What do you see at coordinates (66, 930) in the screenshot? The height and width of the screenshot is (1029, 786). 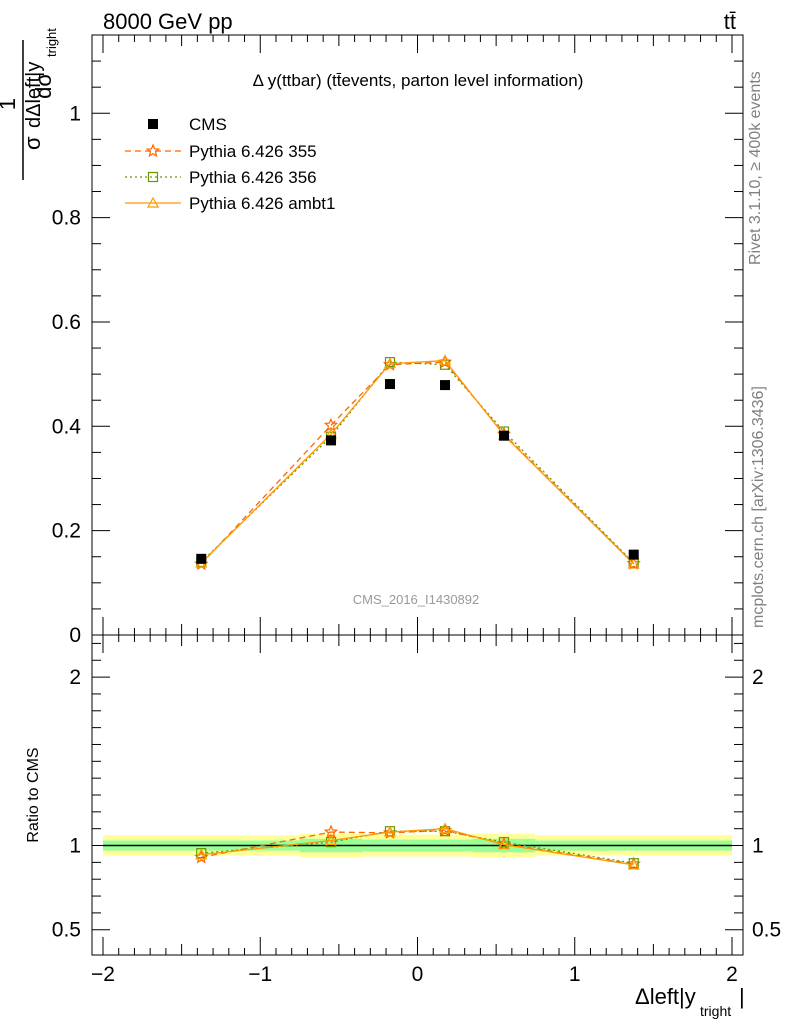 I see `y-tick-label: 0.5` at bounding box center [66, 930].